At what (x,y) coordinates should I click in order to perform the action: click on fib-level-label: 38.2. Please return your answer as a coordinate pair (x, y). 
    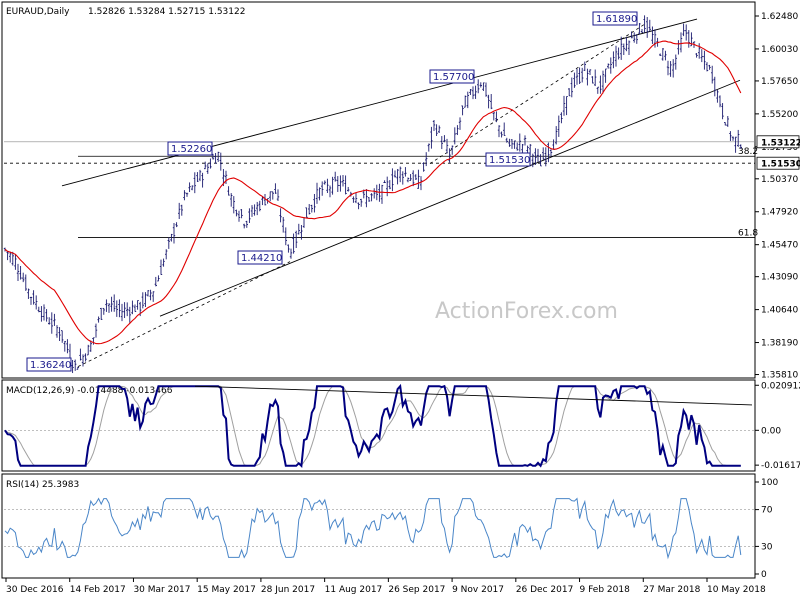
    Looking at the image, I should click on (748, 152).